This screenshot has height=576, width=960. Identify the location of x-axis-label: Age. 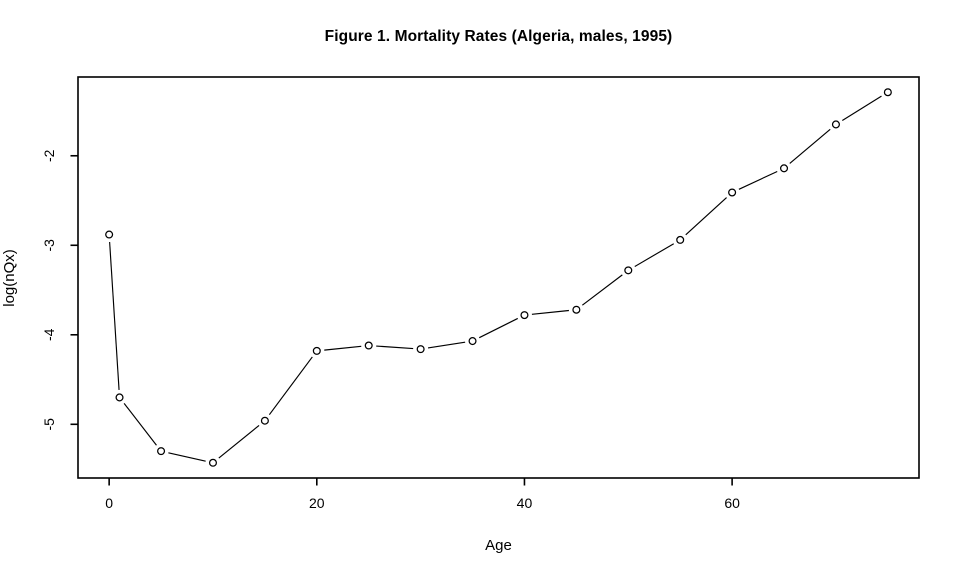
(498, 545).